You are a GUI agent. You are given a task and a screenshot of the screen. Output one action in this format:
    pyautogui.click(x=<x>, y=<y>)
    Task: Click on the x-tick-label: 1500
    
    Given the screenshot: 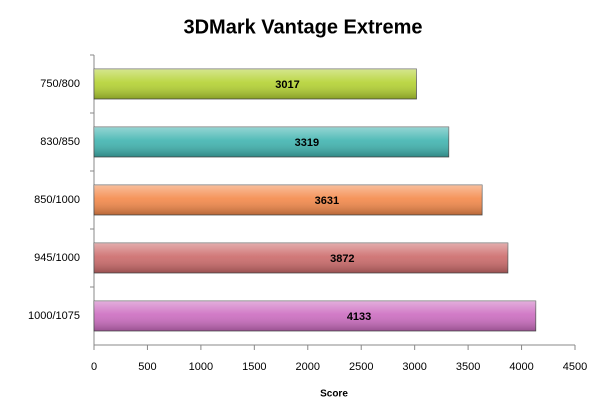 What is the action you would take?
    pyautogui.click(x=254, y=367)
    